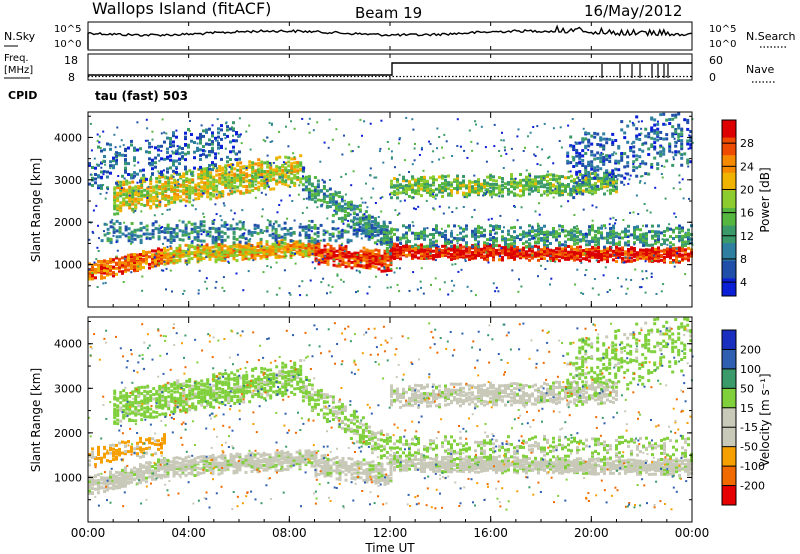  I want to click on cpid-label: CPID, so click(22, 95).